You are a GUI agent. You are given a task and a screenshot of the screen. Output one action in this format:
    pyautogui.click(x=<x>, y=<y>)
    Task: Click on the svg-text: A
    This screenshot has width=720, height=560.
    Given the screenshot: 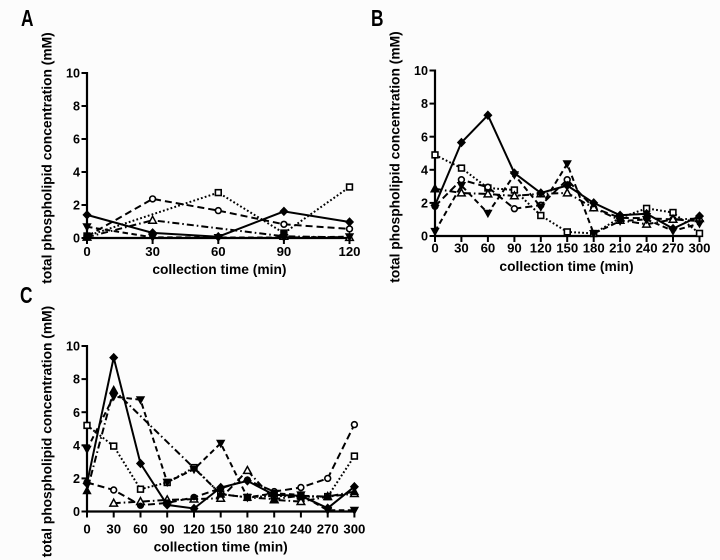 What is the action you would take?
    pyautogui.click(x=27, y=18)
    